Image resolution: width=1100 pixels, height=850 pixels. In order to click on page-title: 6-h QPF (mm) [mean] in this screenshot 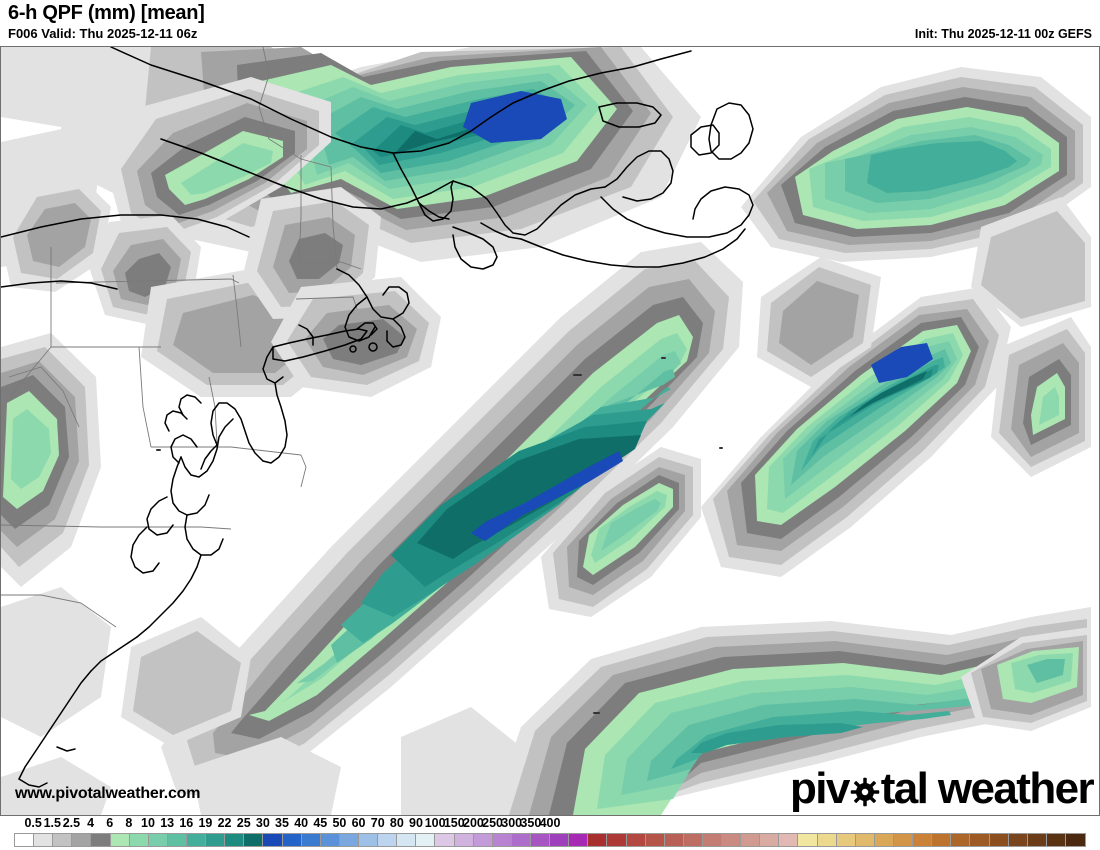, I will do `click(106, 13)`.